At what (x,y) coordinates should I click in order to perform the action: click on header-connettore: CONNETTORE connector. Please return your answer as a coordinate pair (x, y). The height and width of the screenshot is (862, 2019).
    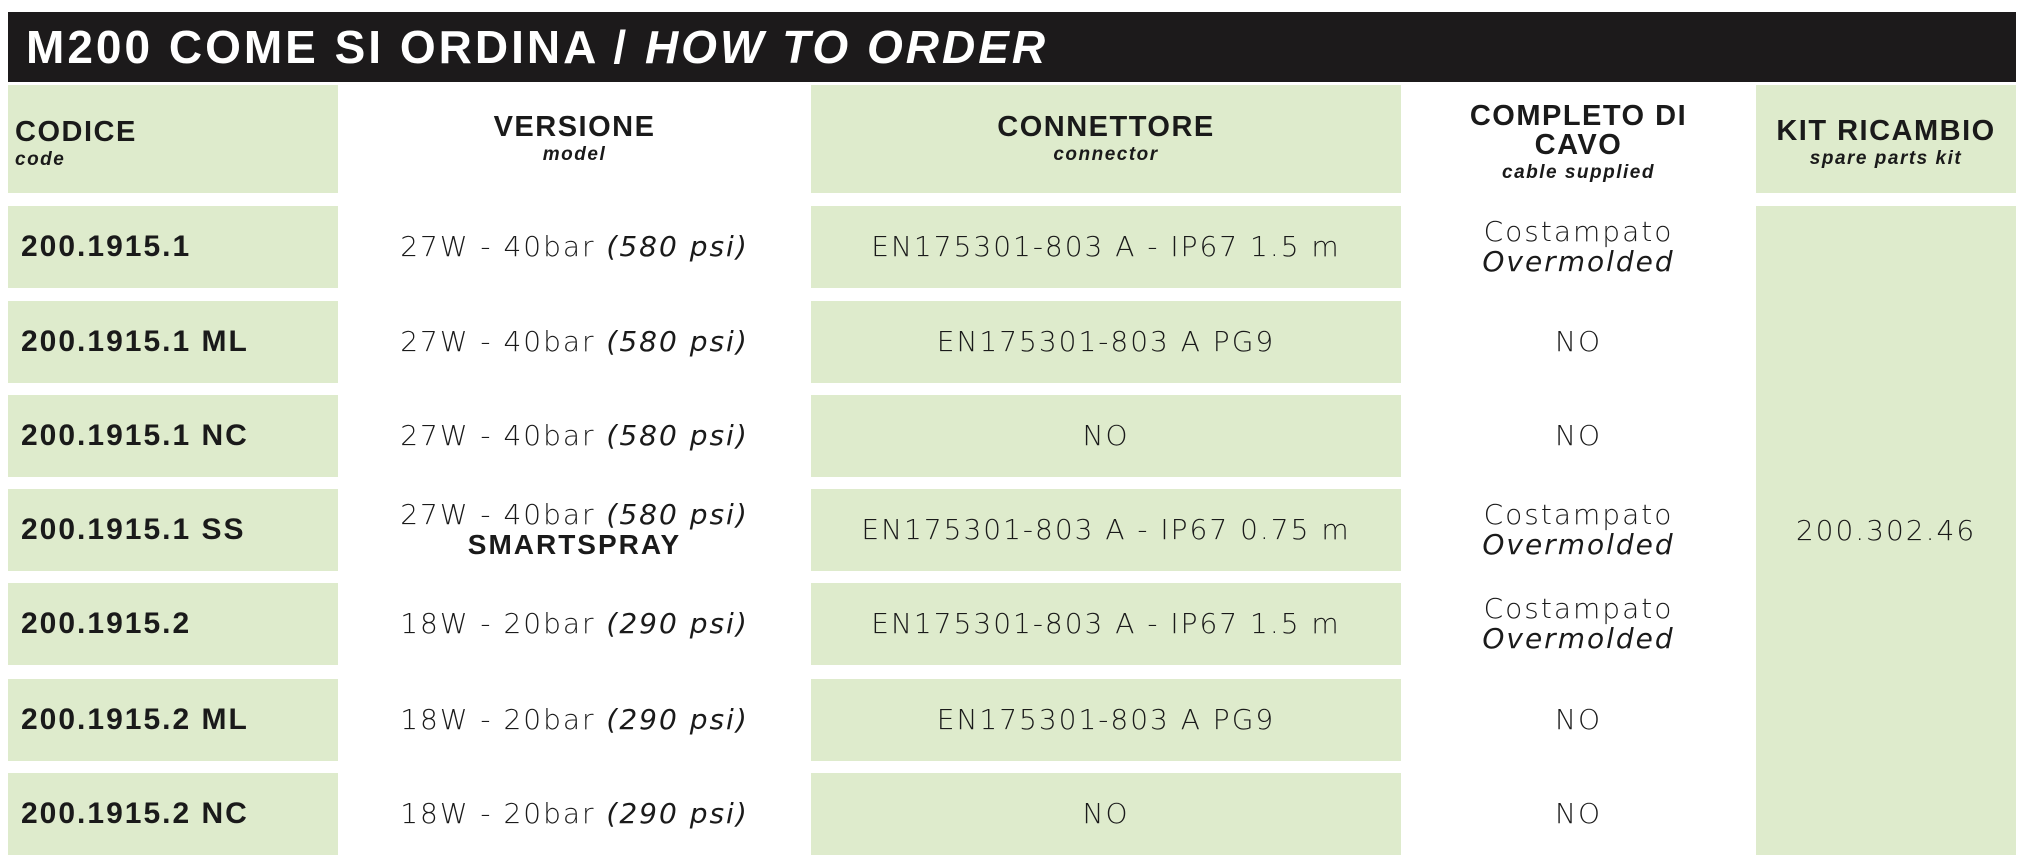
    Looking at the image, I should click on (1106, 139).